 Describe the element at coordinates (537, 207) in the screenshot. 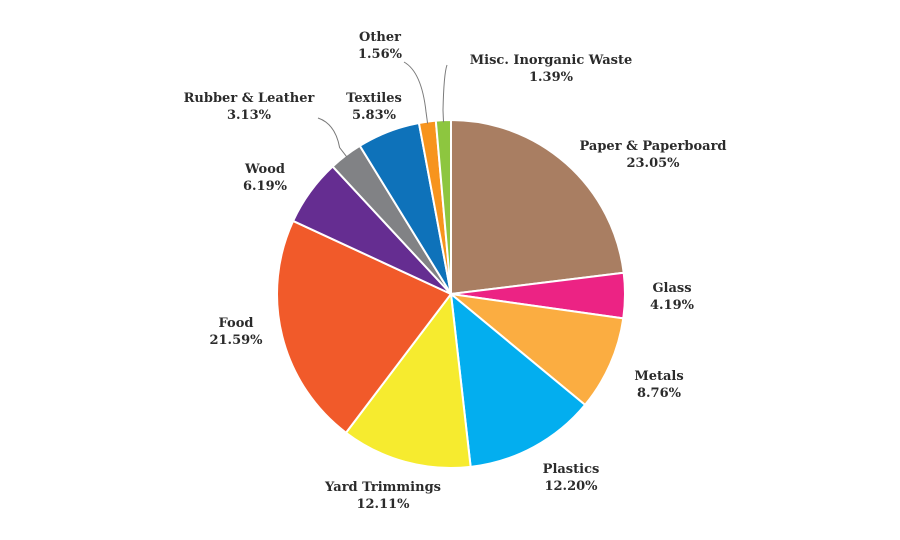

I see `pie-slice-paper-paperboard` at that location.